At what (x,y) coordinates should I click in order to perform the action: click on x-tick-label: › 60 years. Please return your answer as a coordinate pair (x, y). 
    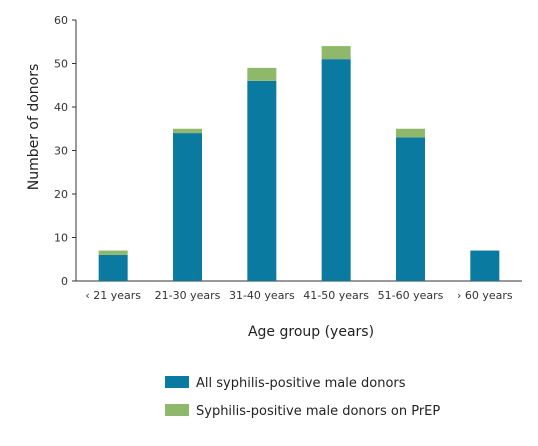
    Looking at the image, I should click on (485, 295).